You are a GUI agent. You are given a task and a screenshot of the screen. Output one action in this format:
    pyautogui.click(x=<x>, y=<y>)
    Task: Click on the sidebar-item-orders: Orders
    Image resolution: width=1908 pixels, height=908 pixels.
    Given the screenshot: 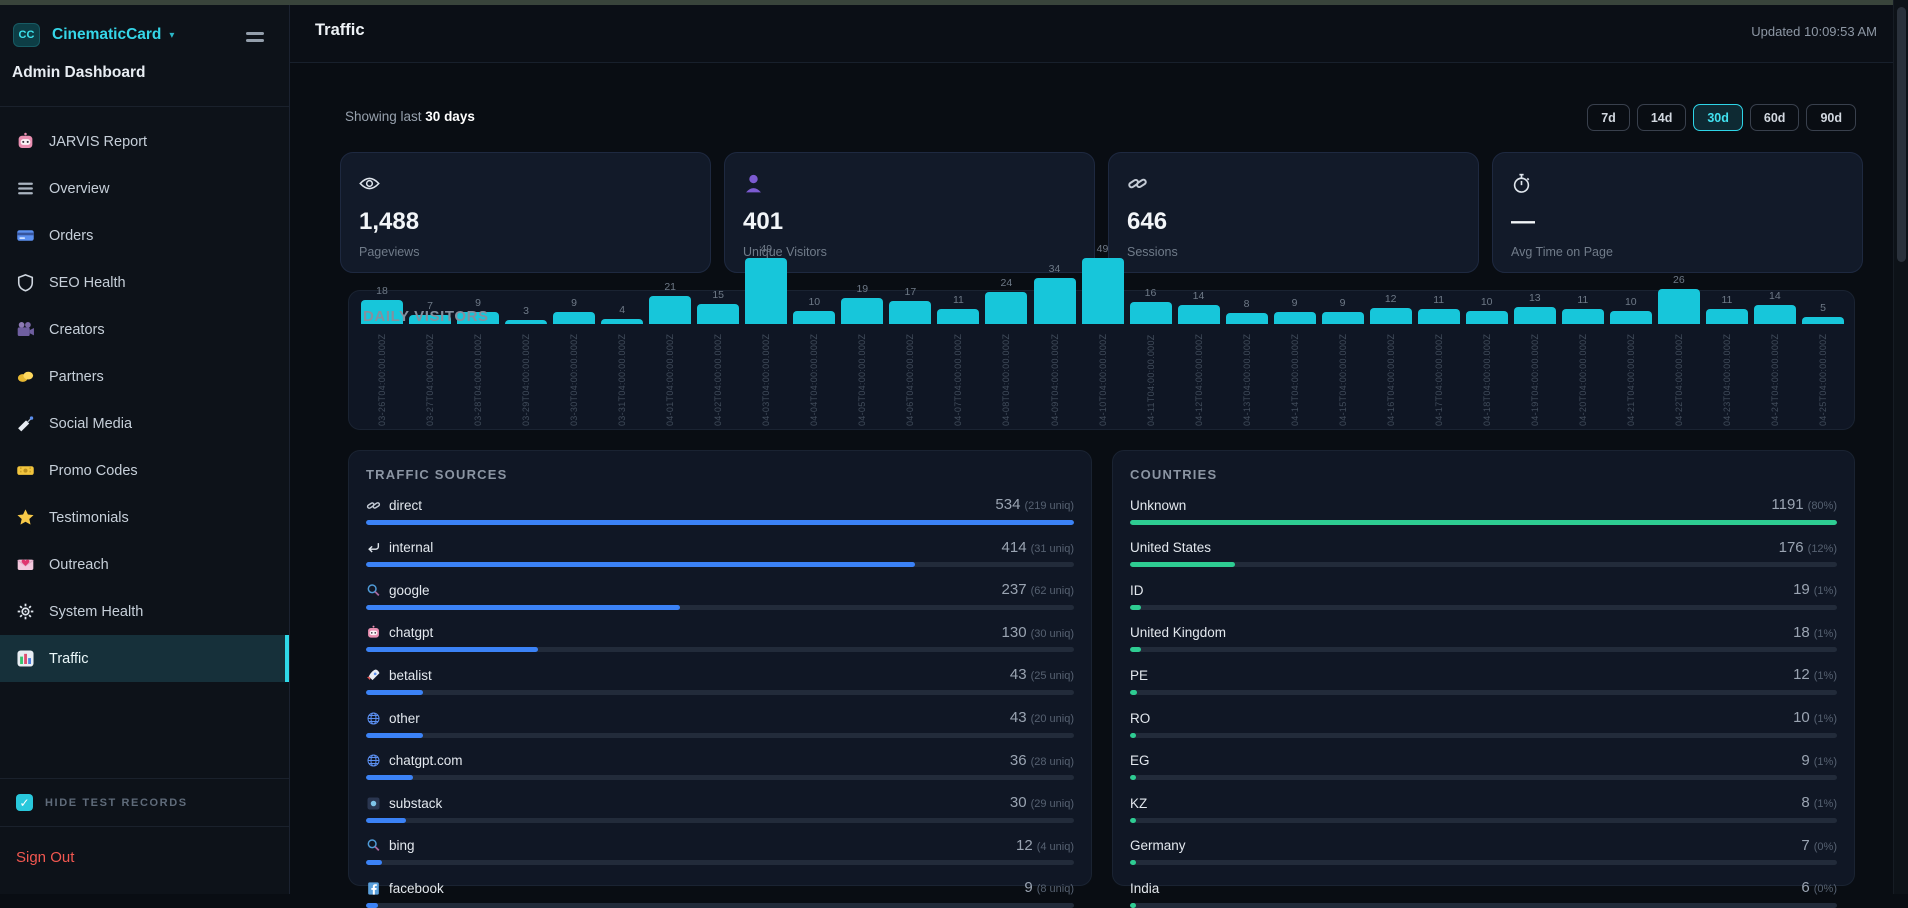 What is the action you would take?
    pyautogui.click(x=144, y=235)
    